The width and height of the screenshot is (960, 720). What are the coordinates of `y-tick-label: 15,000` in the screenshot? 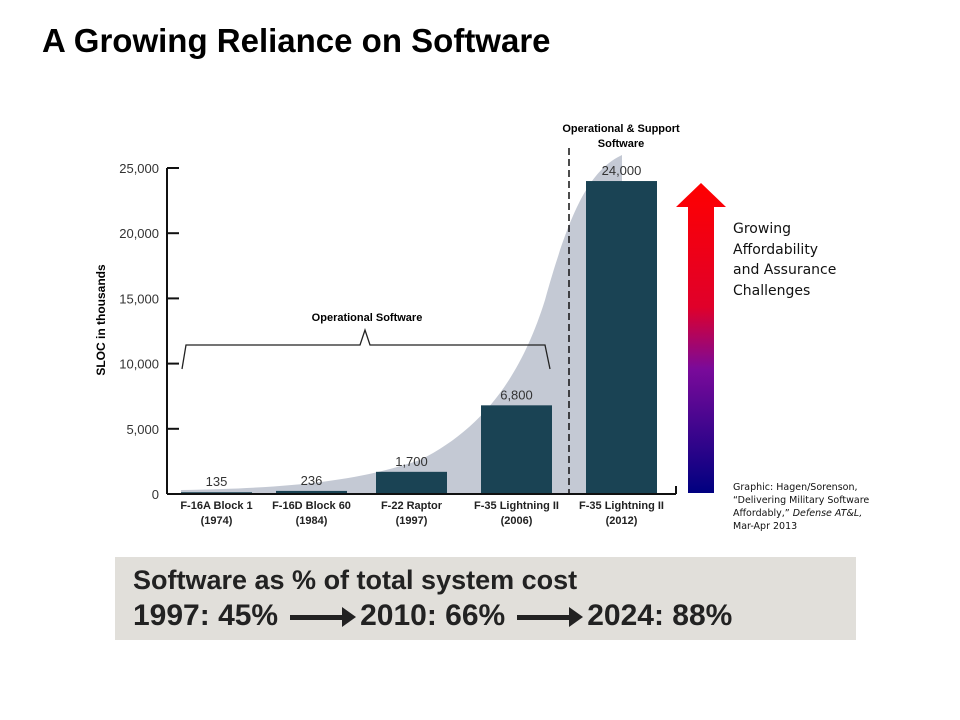 It's located at (139, 298).